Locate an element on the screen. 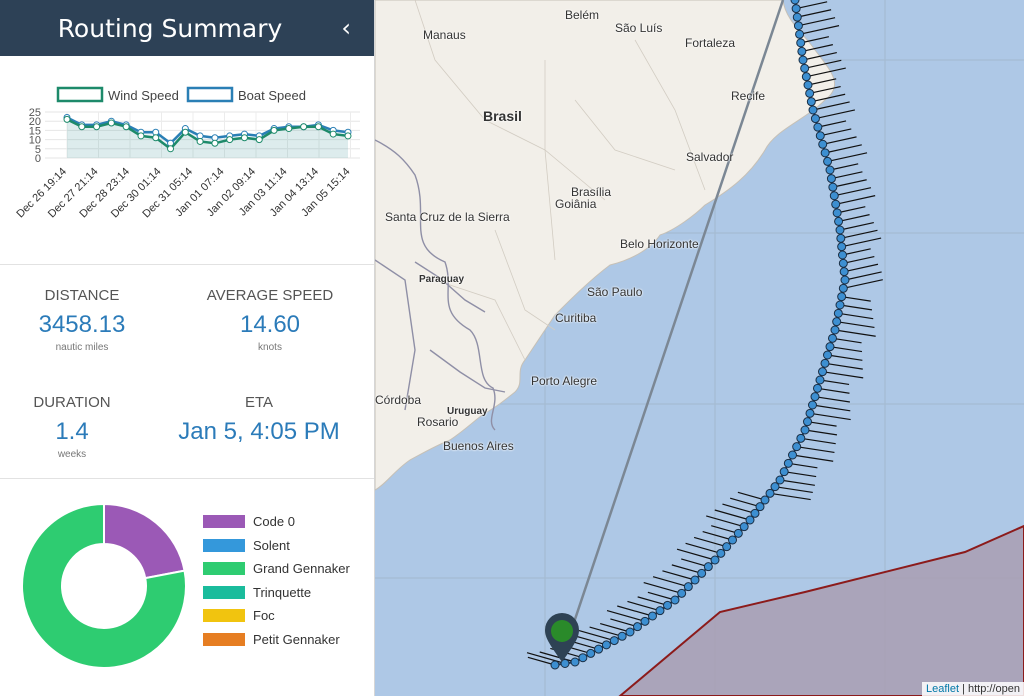  map-place-label: Goiânia is located at coordinates (576, 204).